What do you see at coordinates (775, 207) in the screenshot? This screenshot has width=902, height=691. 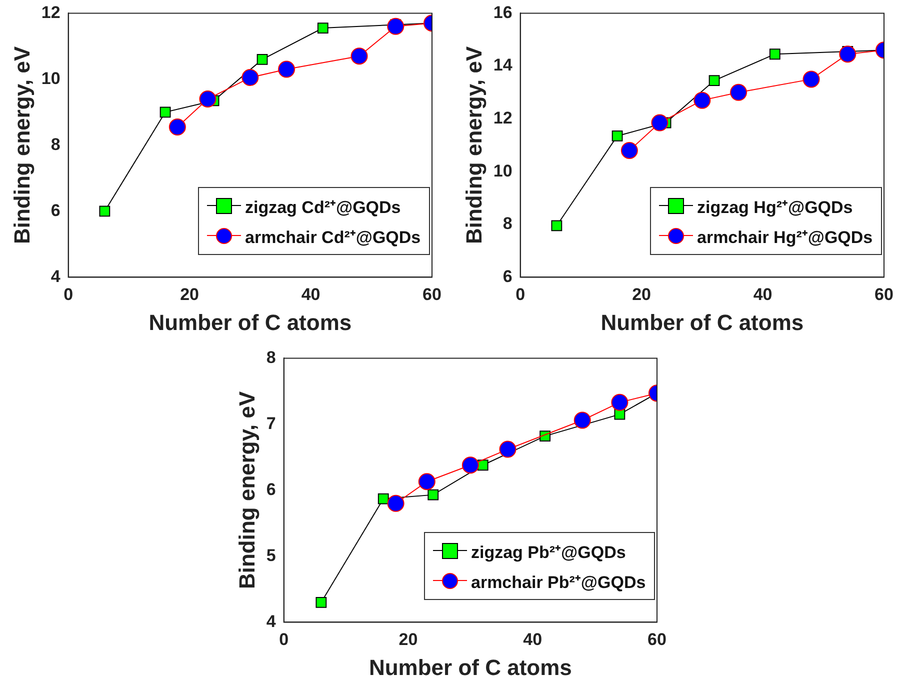 I see `legend-label: zigzag Hg²⁺@GQDs` at bounding box center [775, 207].